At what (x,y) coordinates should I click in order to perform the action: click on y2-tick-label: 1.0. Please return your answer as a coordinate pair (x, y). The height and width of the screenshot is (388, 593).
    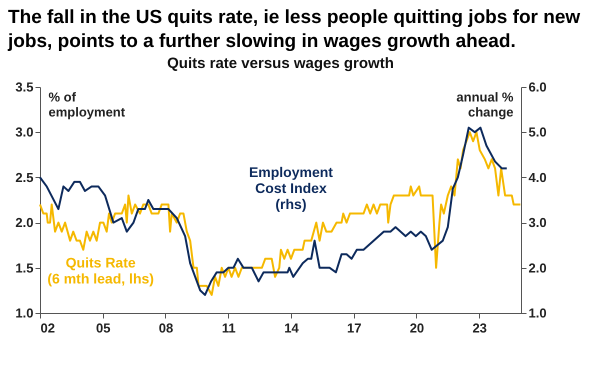
    Looking at the image, I should click on (537, 313).